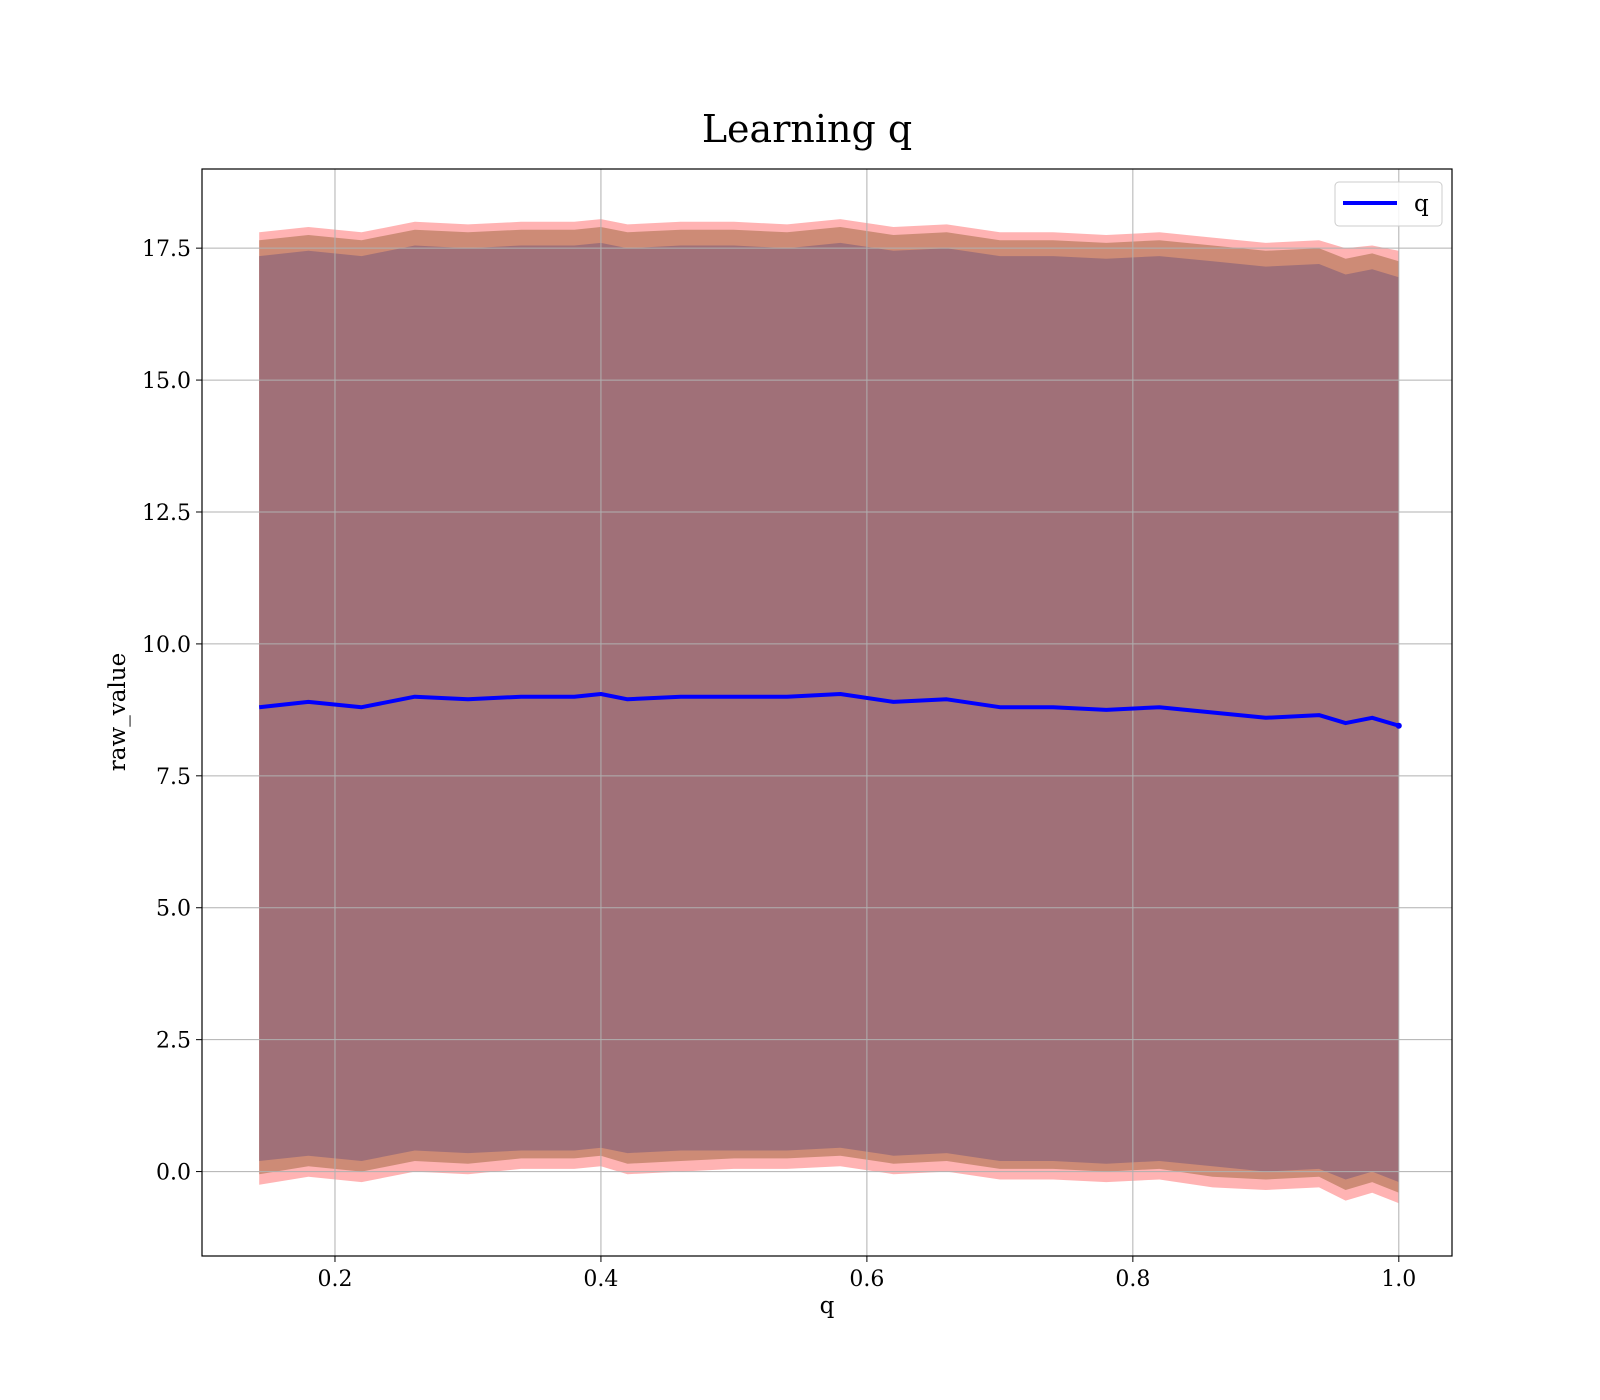 The image size is (1600, 1400). I want to click on x-axis-label: q, so click(827, 1306).